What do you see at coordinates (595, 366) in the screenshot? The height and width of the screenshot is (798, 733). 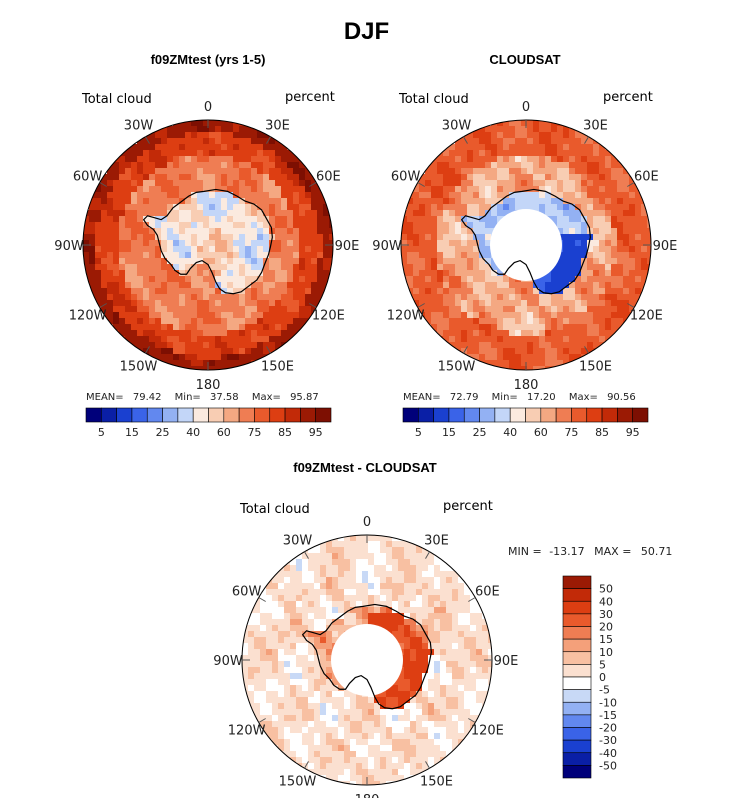 I see `panel2-lon-label: 150E` at bounding box center [595, 366].